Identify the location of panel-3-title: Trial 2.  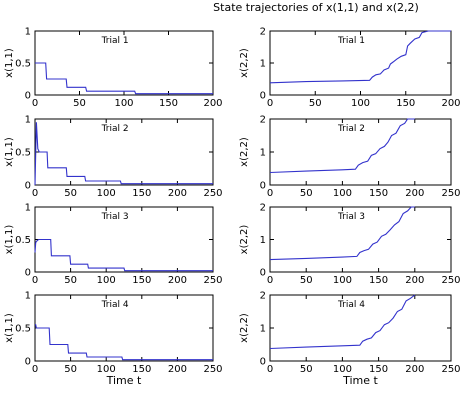
(115, 129).